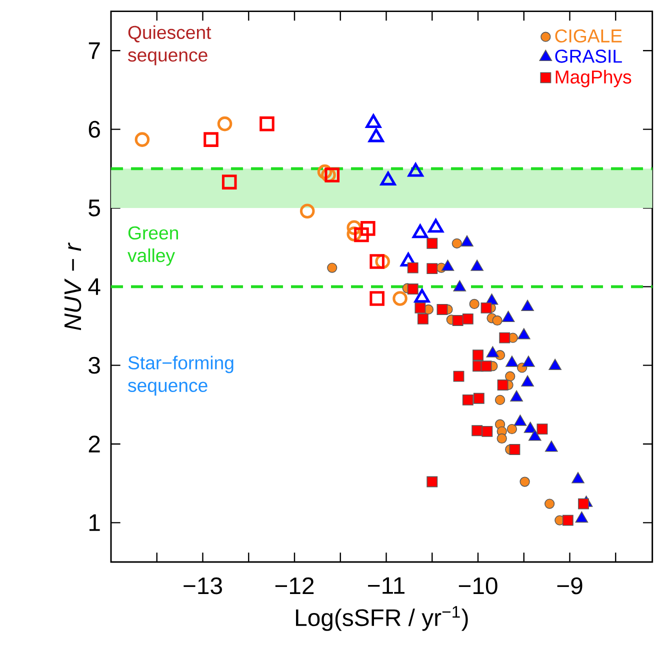 Image resolution: width=660 pixels, height=647 pixels. What do you see at coordinates (588, 56) in the screenshot?
I see `legend-label: GRASIL` at bounding box center [588, 56].